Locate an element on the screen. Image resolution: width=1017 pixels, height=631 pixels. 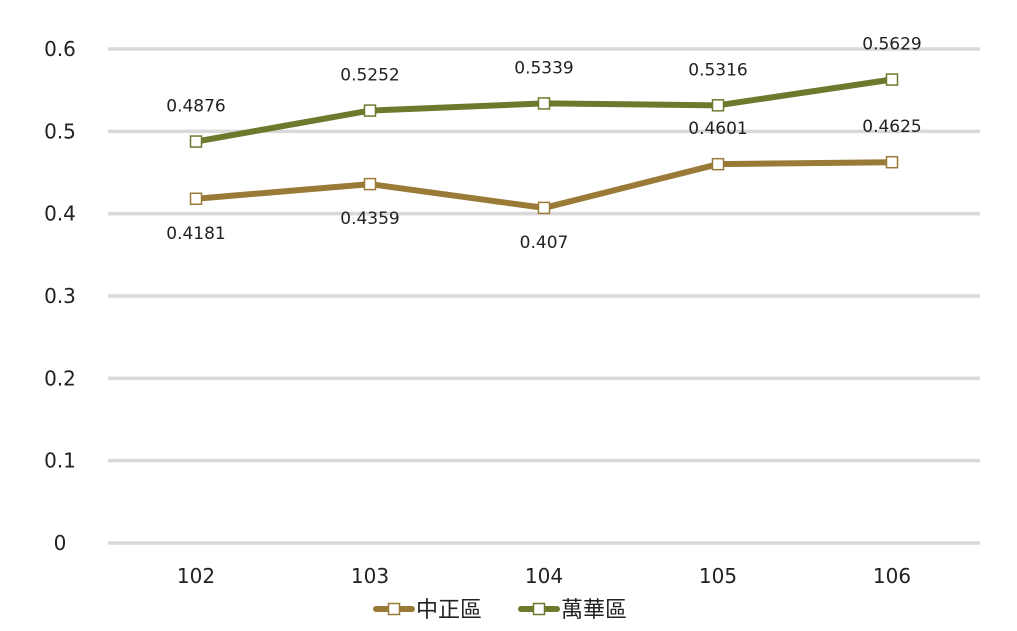
y-tick-label: 0 is located at coordinates (60, 543).